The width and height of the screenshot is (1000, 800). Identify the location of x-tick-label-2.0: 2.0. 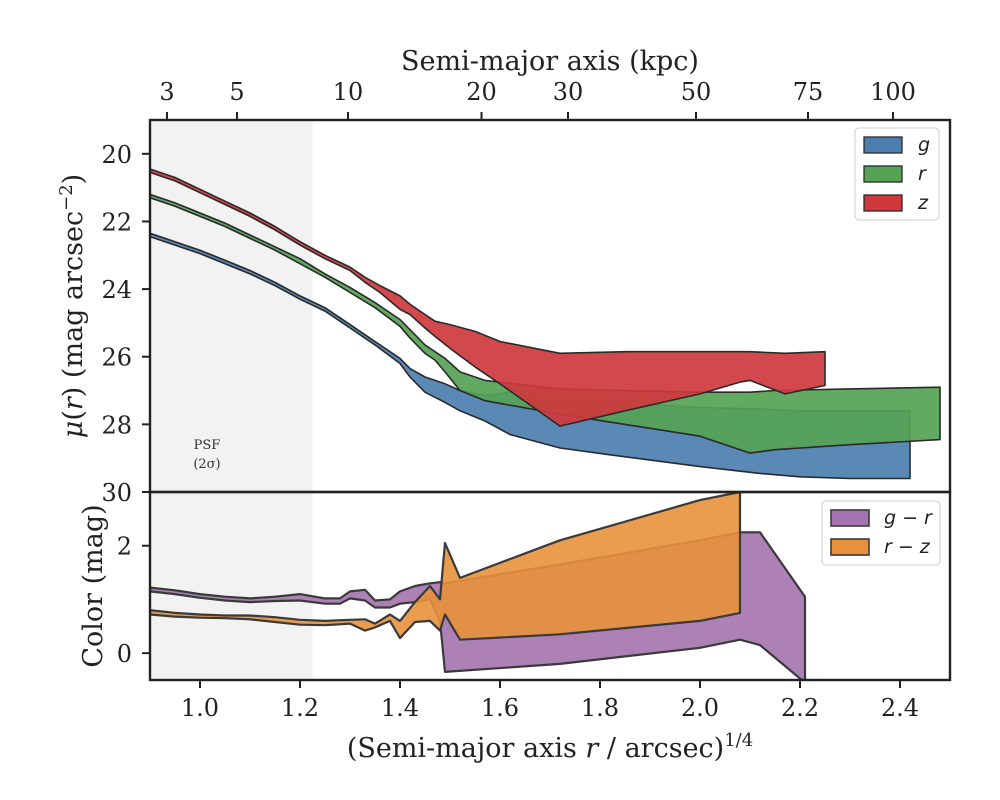
(700, 708).